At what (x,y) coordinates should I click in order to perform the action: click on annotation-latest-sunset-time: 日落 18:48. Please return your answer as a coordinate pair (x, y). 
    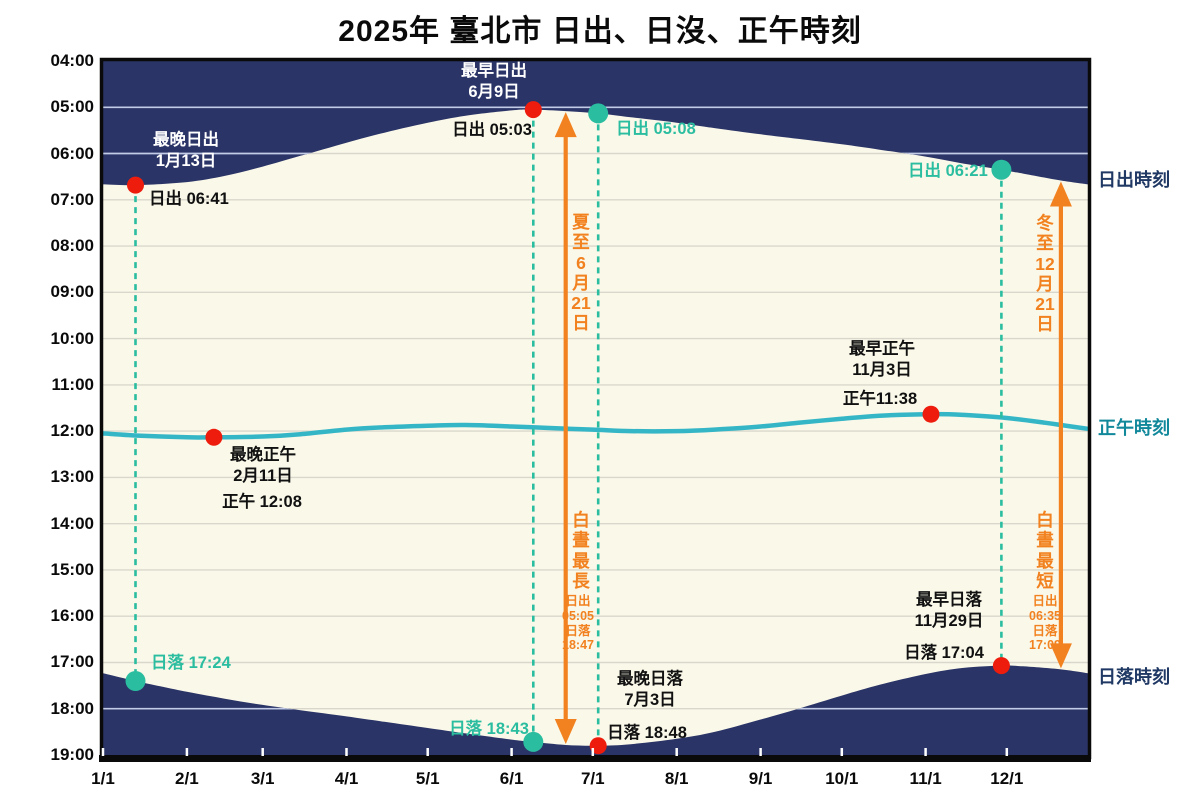
    Looking at the image, I should click on (647, 733).